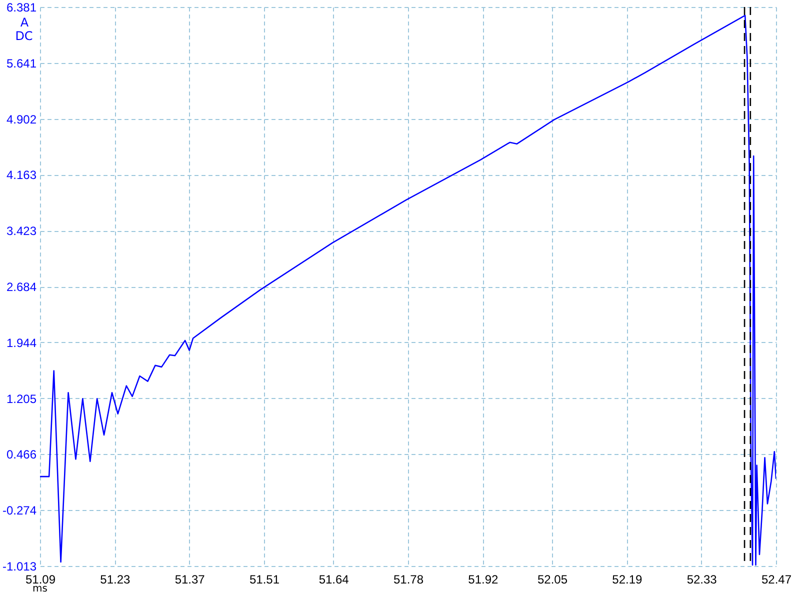 The width and height of the screenshot is (800, 600). I want to click on x-tick-label: 52.33, so click(702, 579).